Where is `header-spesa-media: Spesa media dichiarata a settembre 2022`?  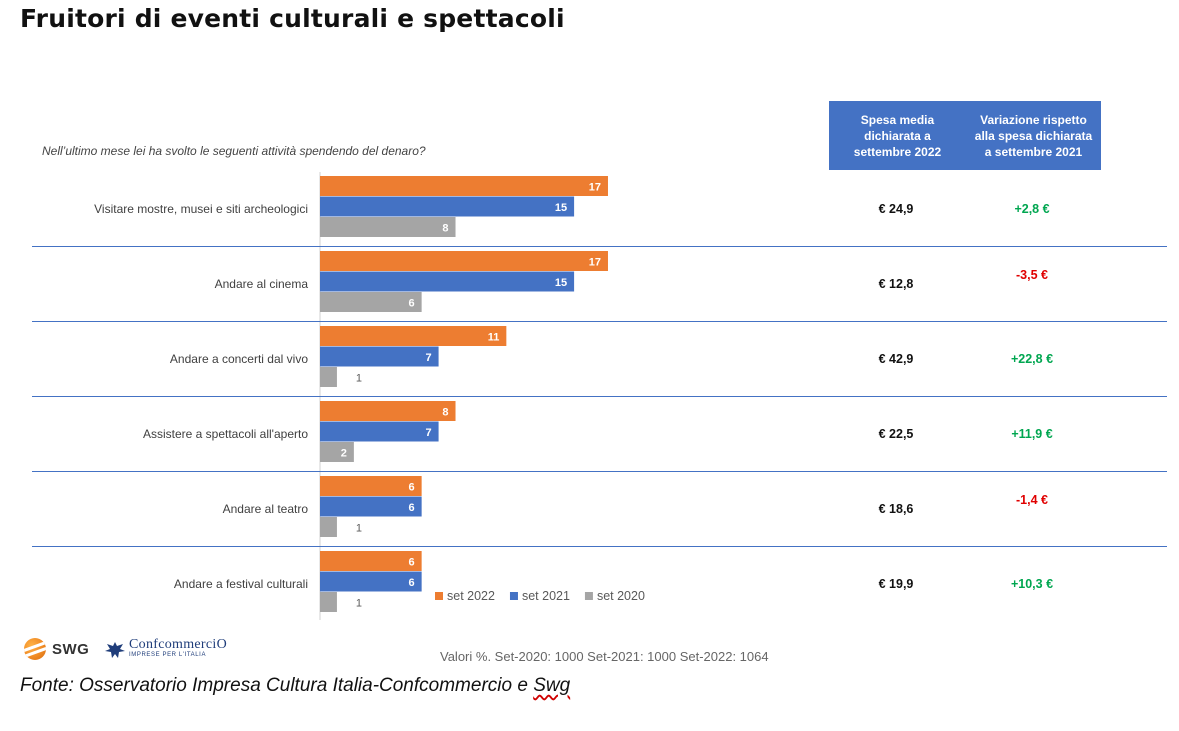 header-spesa-media: Spesa media dichiarata a settembre 2022 is located at coordinates (897, 135).